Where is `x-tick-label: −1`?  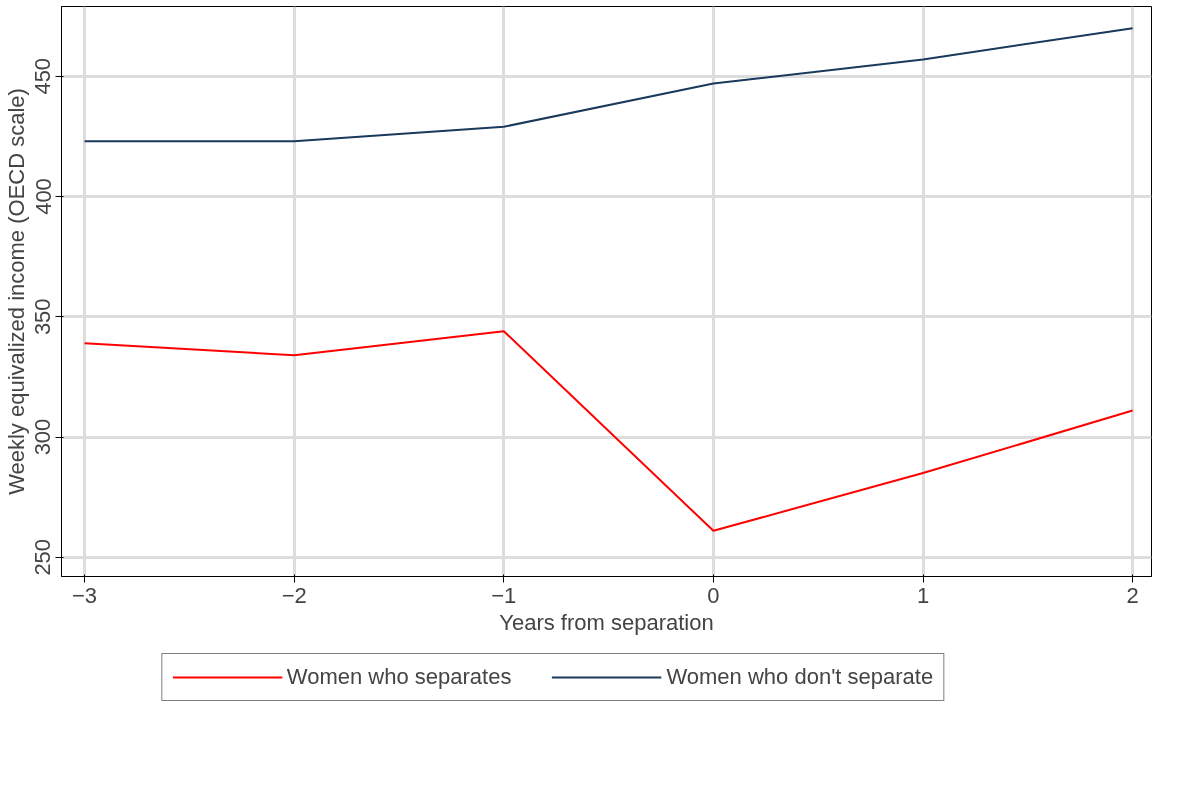 x-tick-label: −1 is located at coordinates (504, 595).